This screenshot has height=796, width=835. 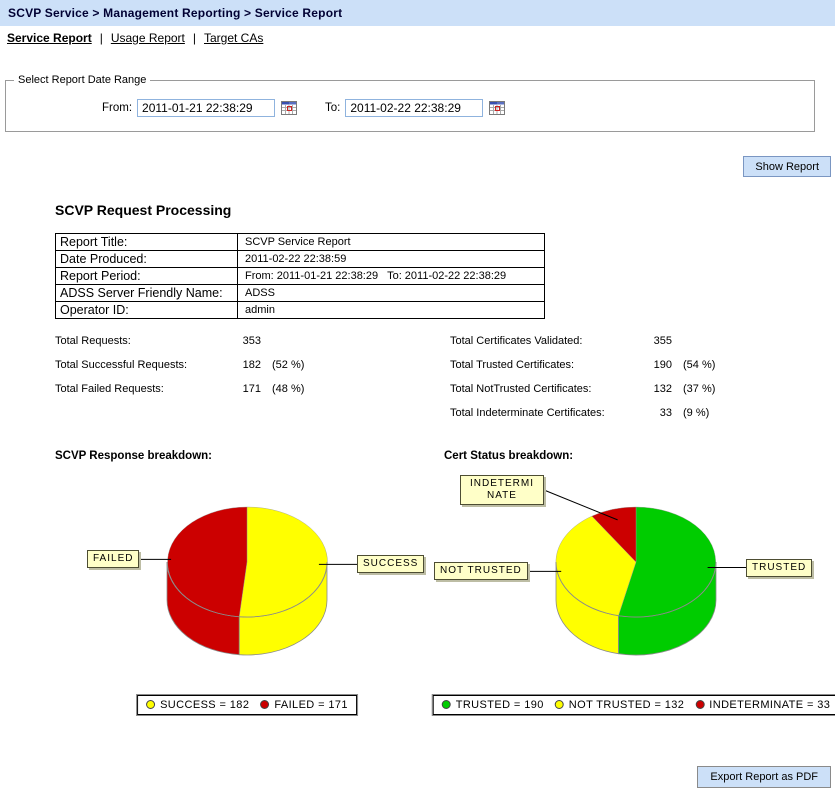 What do you see at coordinates (205, 705) in the screenshot?
I see `legend-label: SUCCESS = 182` at bounding box center [205, 705].